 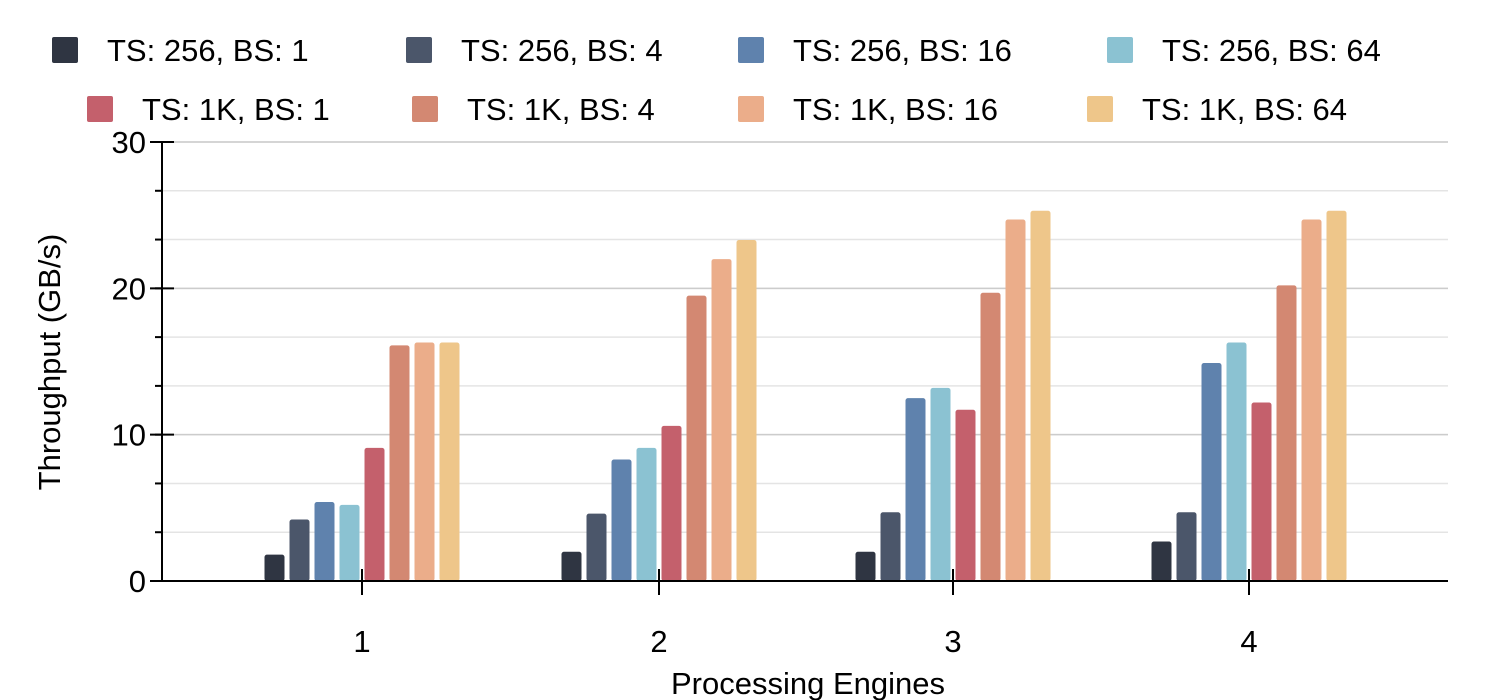 What do you see at coordinates (902, 50) in the screenshot?
I see `legend-label-3: TS: 256, BS: 16` at bounding box center [902, 50].